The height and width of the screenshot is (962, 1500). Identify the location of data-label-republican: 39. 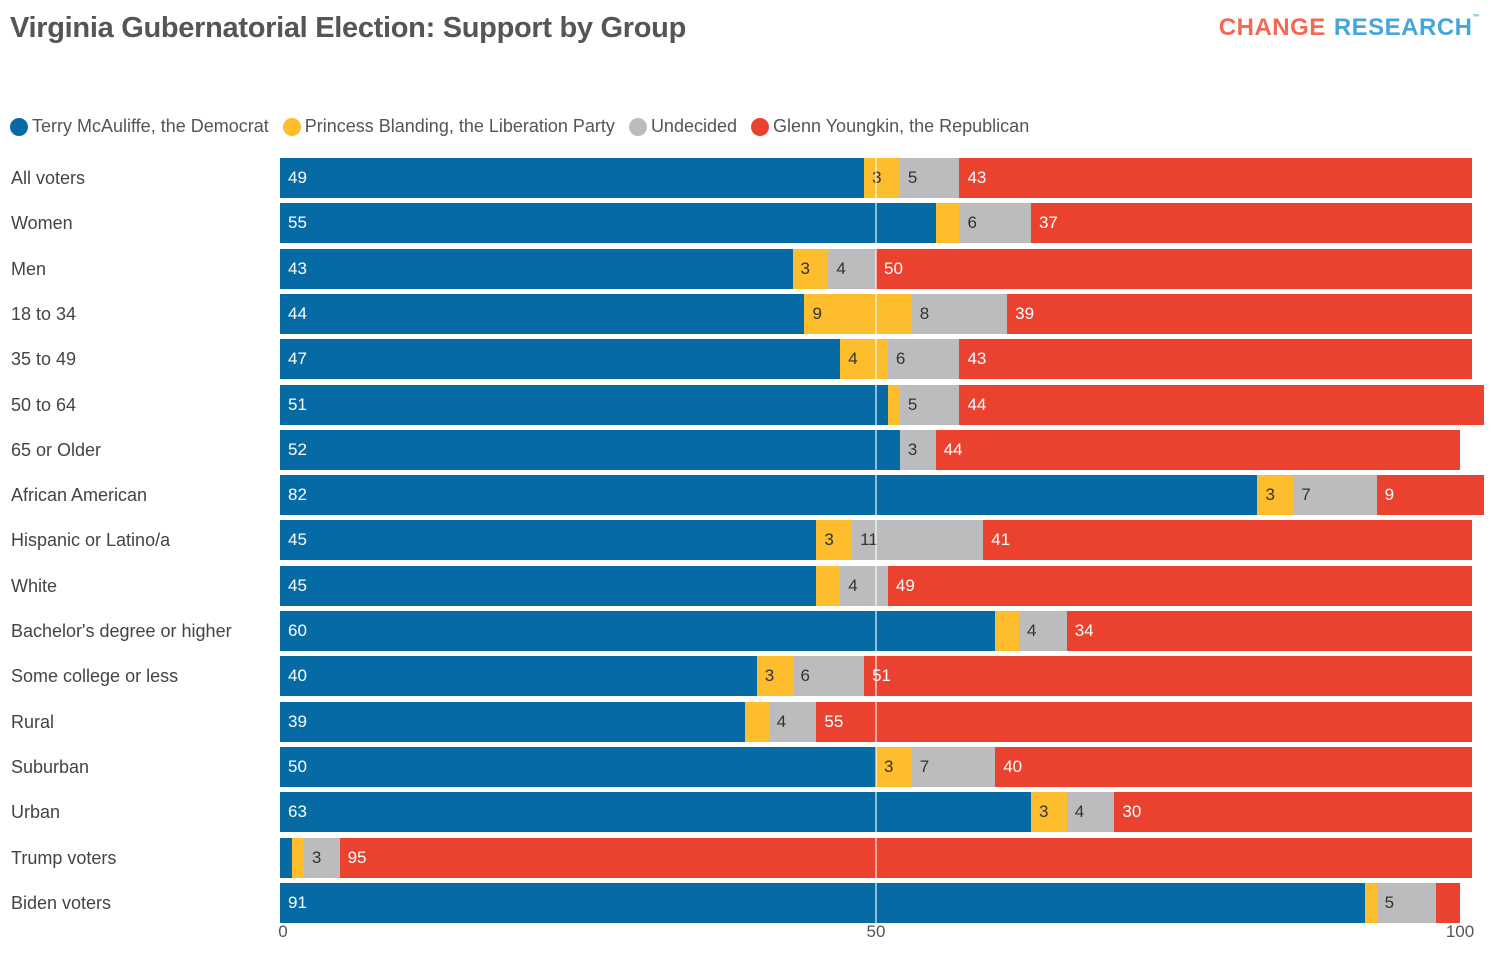
(1025, 313).